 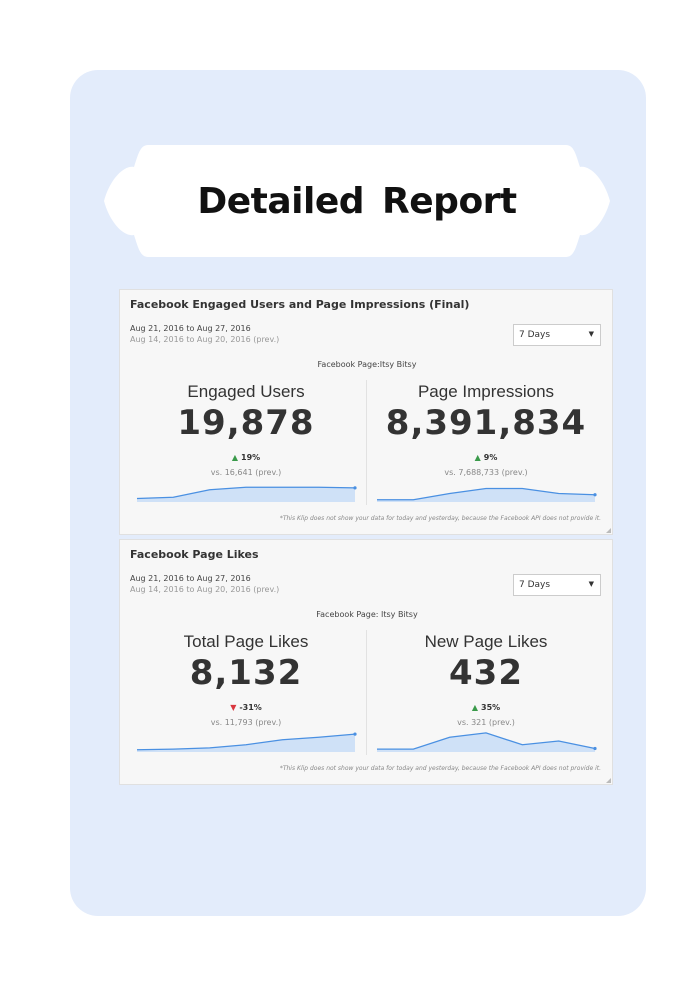 I want to click on title-banner: Detailed Report, so click(x=357, y=201).